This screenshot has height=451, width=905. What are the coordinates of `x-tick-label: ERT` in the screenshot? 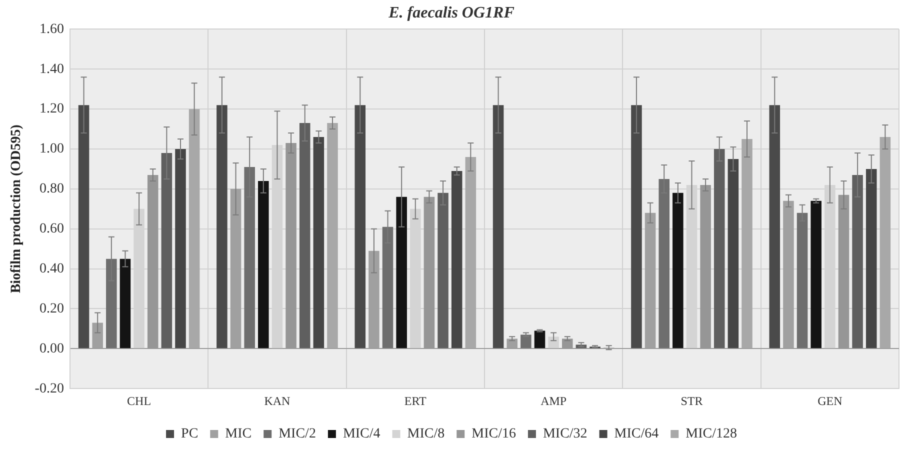 It's located at (416, 401).